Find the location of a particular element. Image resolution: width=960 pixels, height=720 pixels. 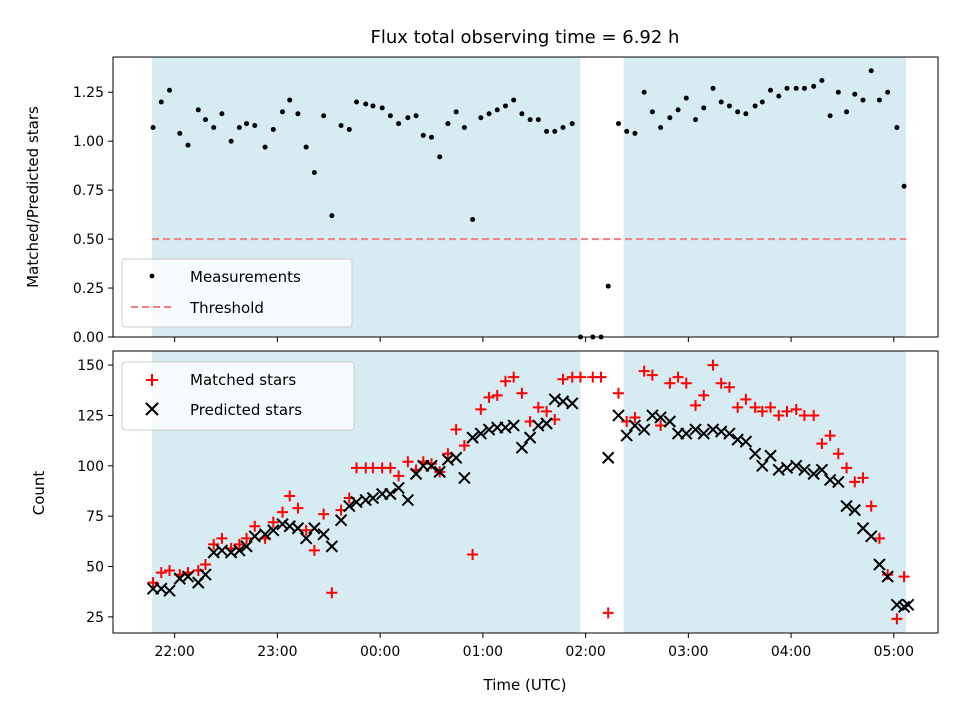

legend-measurements-marker is located at coordinates (152, 276).